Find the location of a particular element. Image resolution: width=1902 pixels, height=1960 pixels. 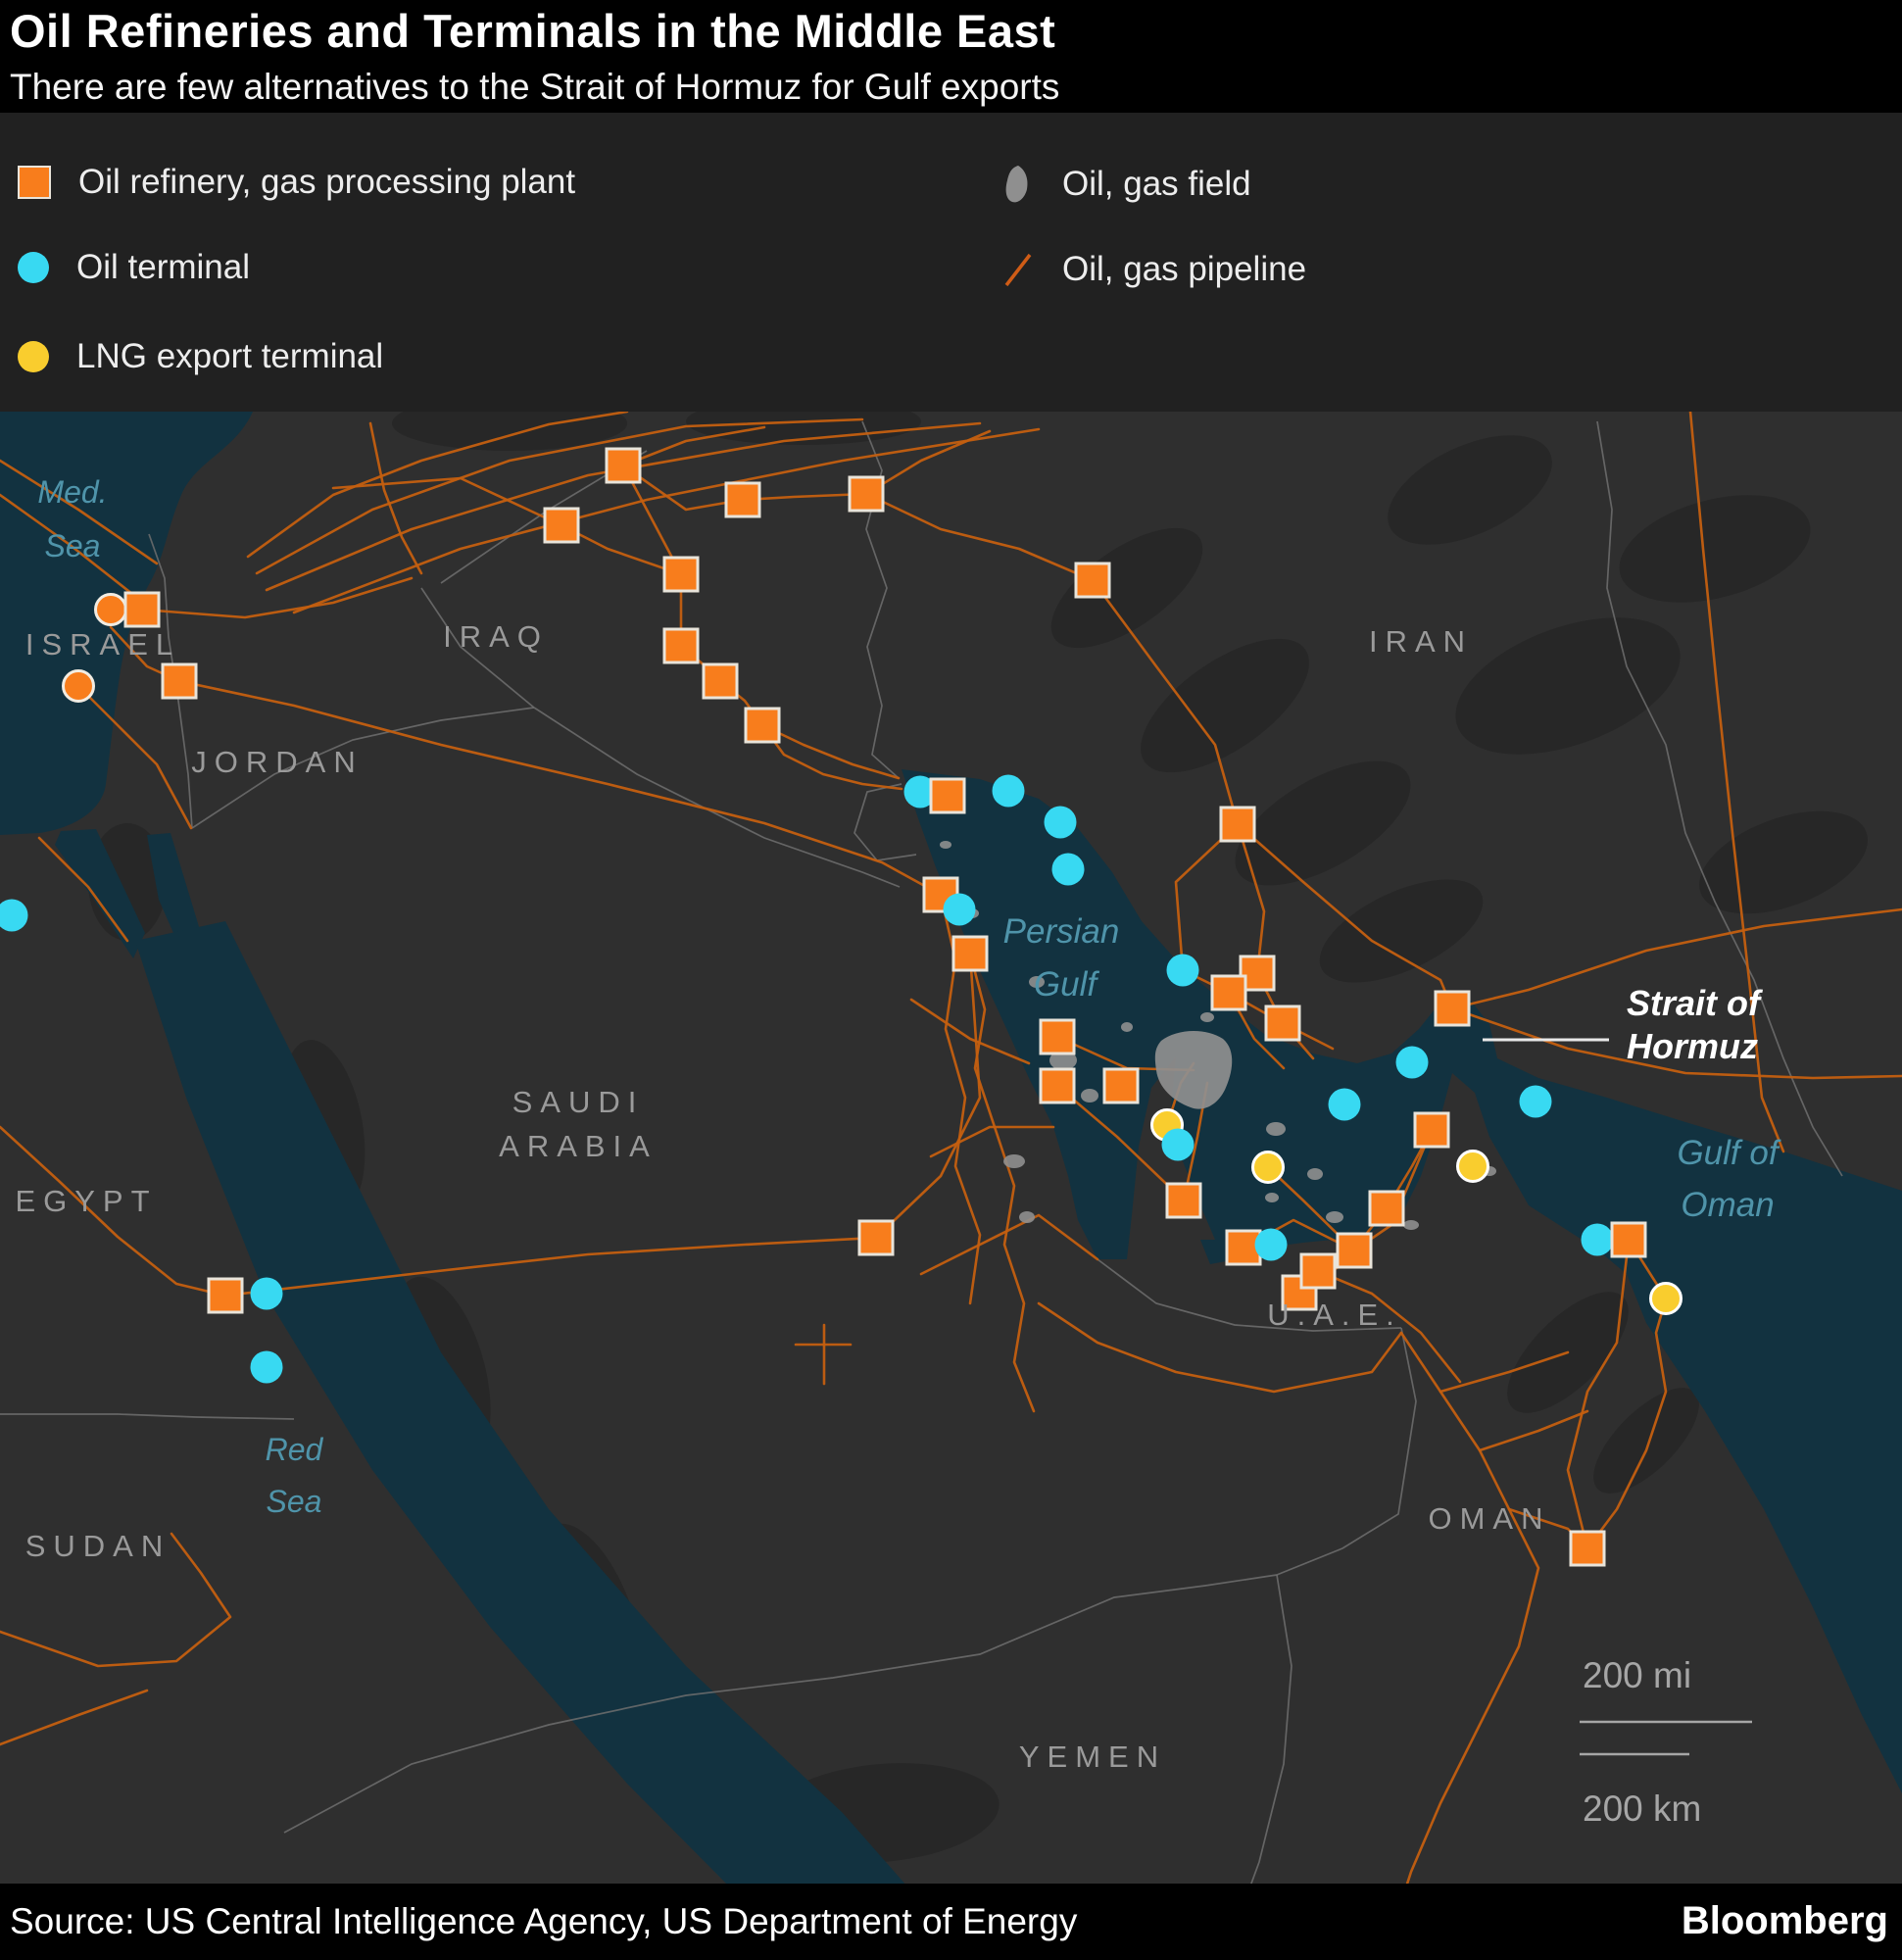

map-label-saudi: SAUDI is located at coordinates (579, 1102).